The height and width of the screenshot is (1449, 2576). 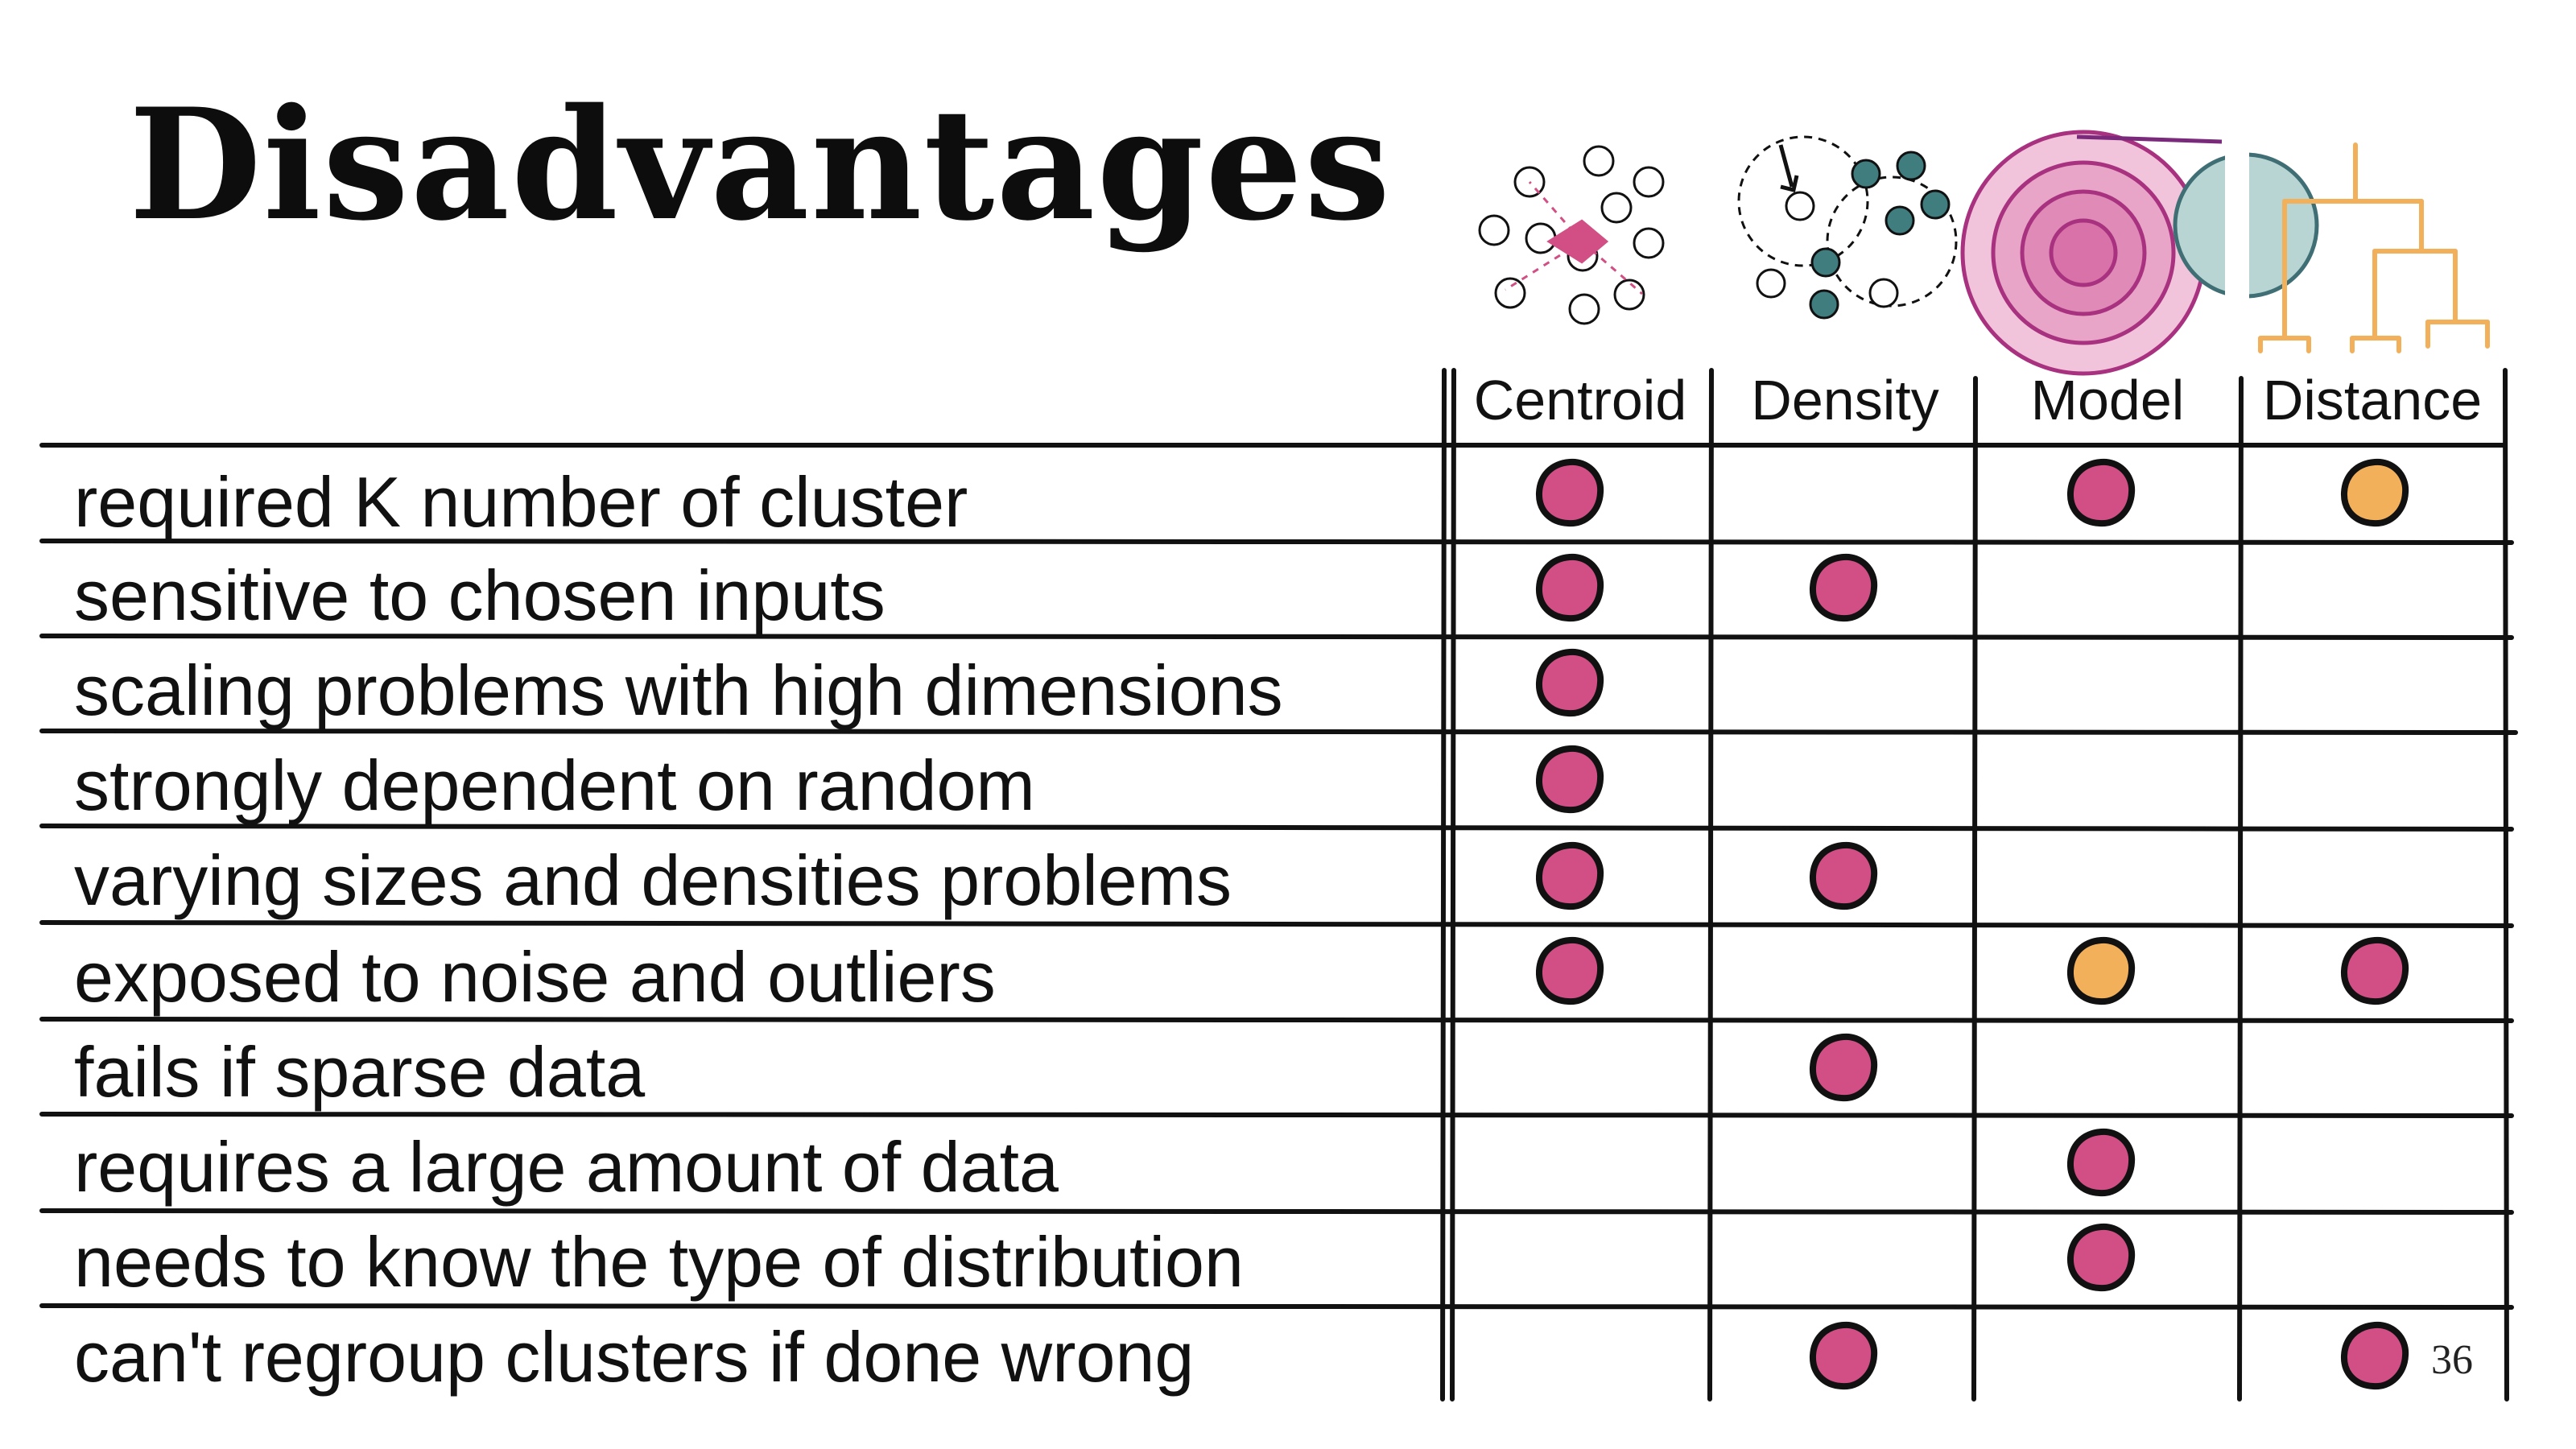 I want to click on slide-title: Disadvantages, so click(x=761, y=164).